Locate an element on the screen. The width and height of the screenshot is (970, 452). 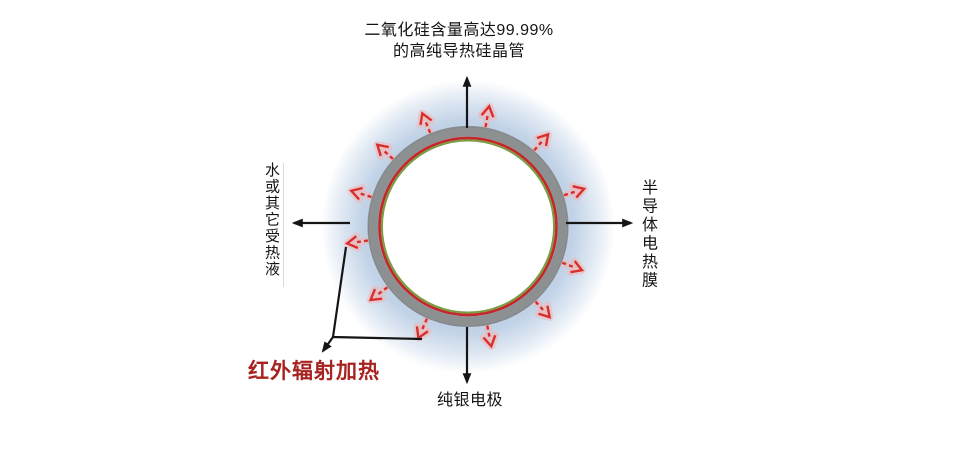
radiation-arrows is located at coordinates (465, 226).